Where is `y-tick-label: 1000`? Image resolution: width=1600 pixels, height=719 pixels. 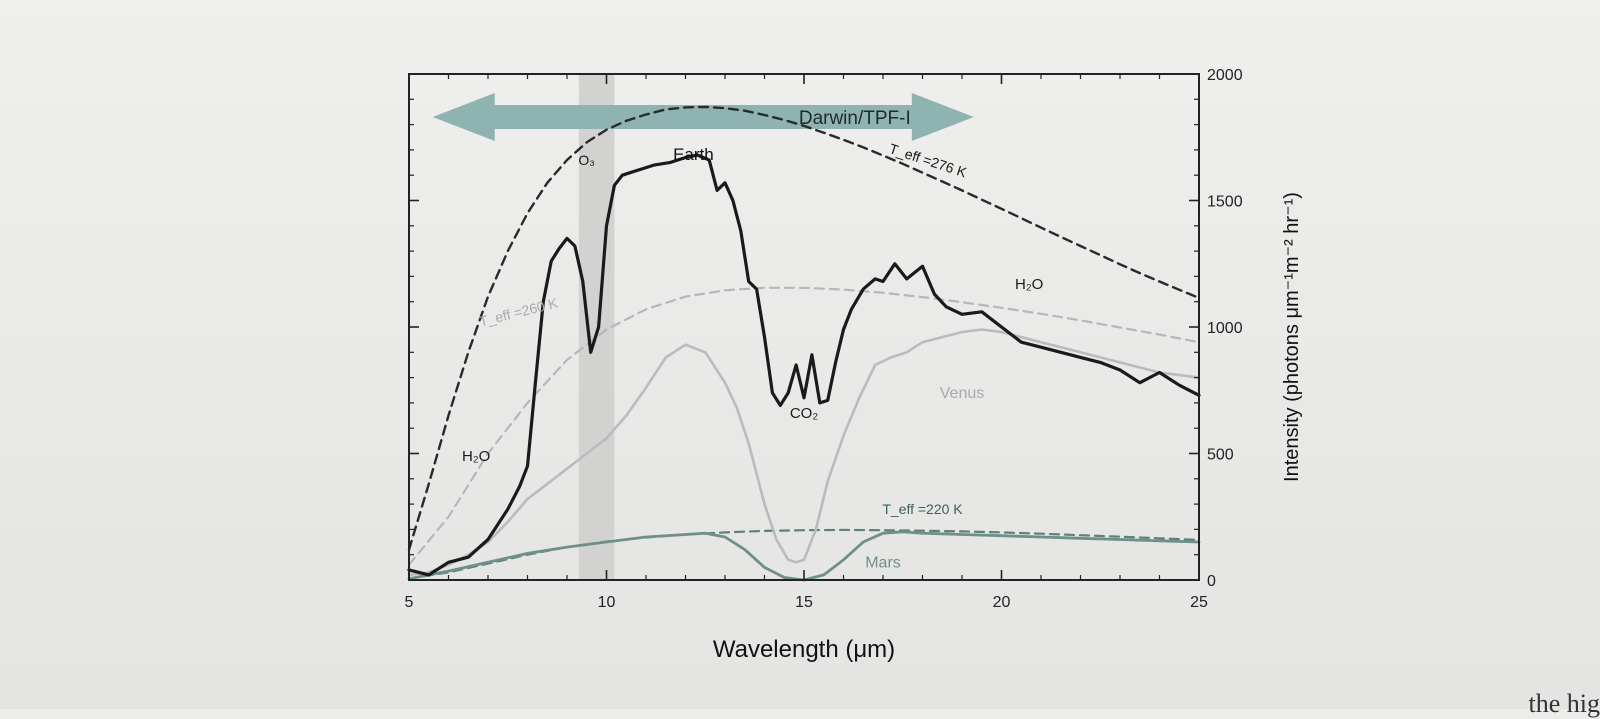 y-tick-label: 1000 is located at coordinates (1225, 328).